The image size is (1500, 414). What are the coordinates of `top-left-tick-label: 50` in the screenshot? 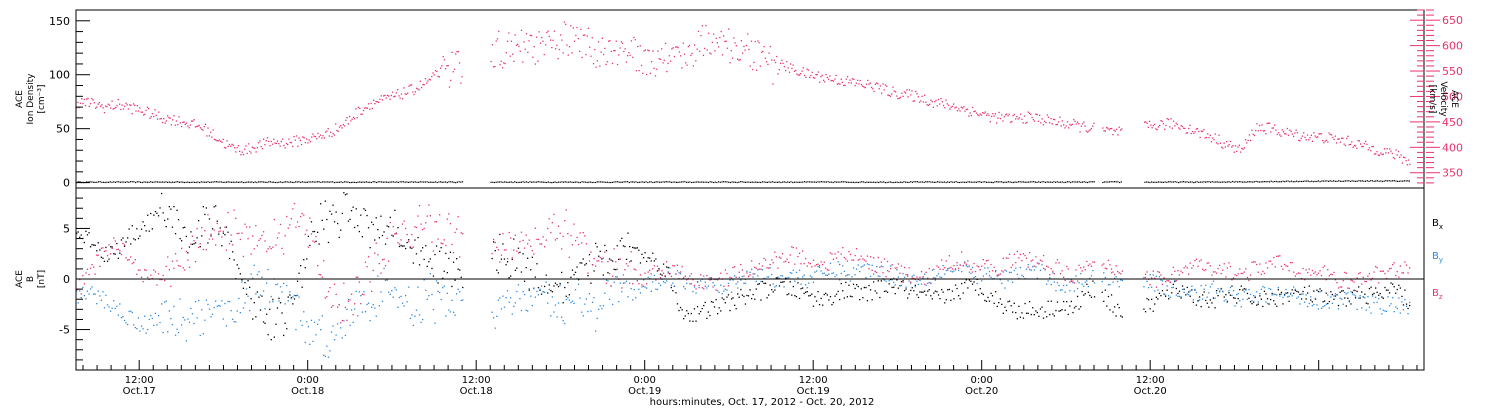 It's located at (63, 129).